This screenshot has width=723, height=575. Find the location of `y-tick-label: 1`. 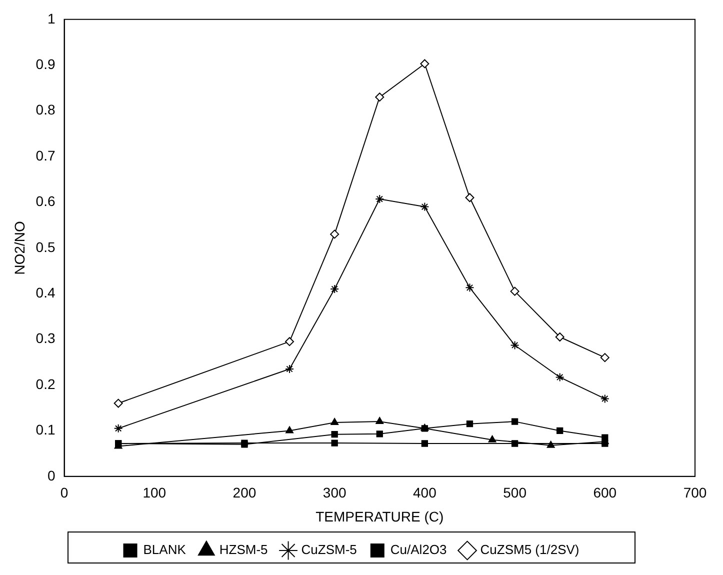

y-tick-label: 1 is located at coordinates (51, 18).